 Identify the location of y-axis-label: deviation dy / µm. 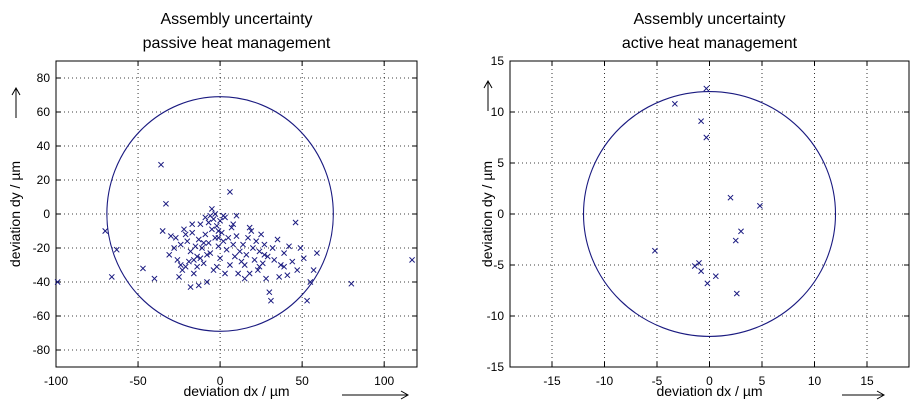
(487, 214).